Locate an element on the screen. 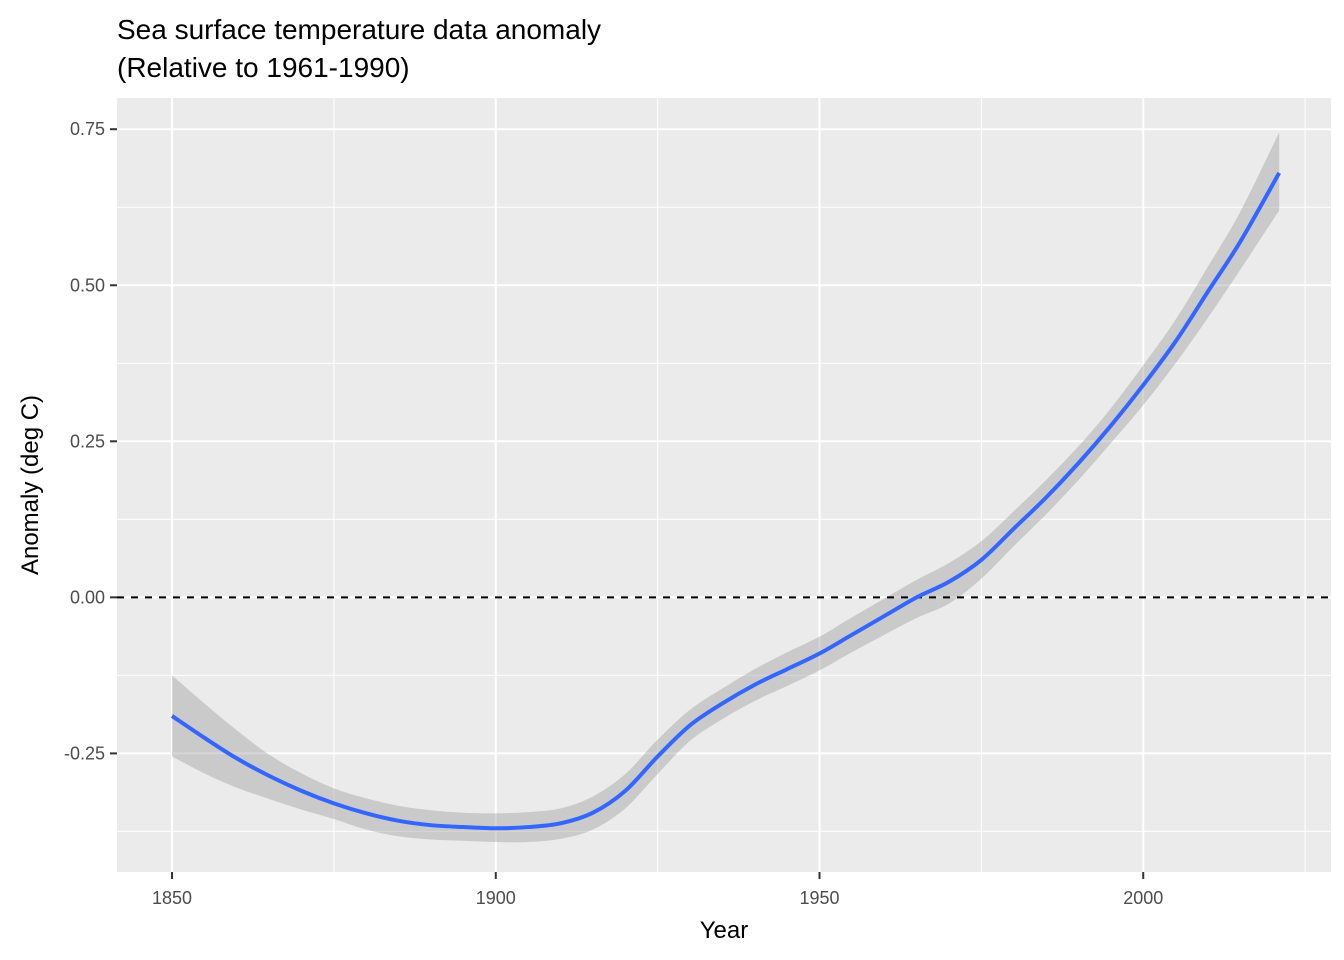  y-tick-label: 0.25 is located at coordinates (87, 441).